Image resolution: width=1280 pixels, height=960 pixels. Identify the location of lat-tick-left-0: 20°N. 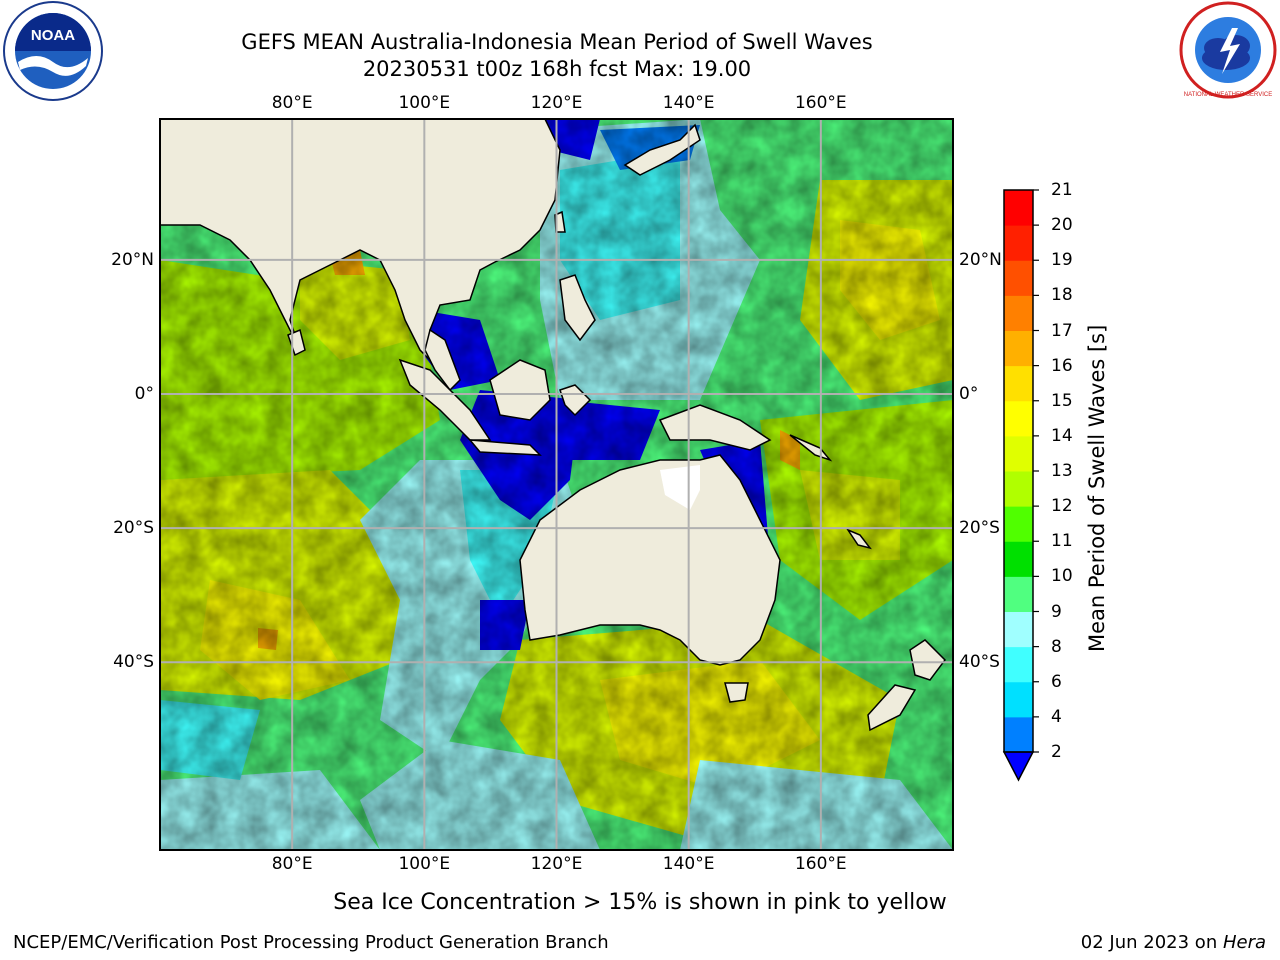
(132, 259).